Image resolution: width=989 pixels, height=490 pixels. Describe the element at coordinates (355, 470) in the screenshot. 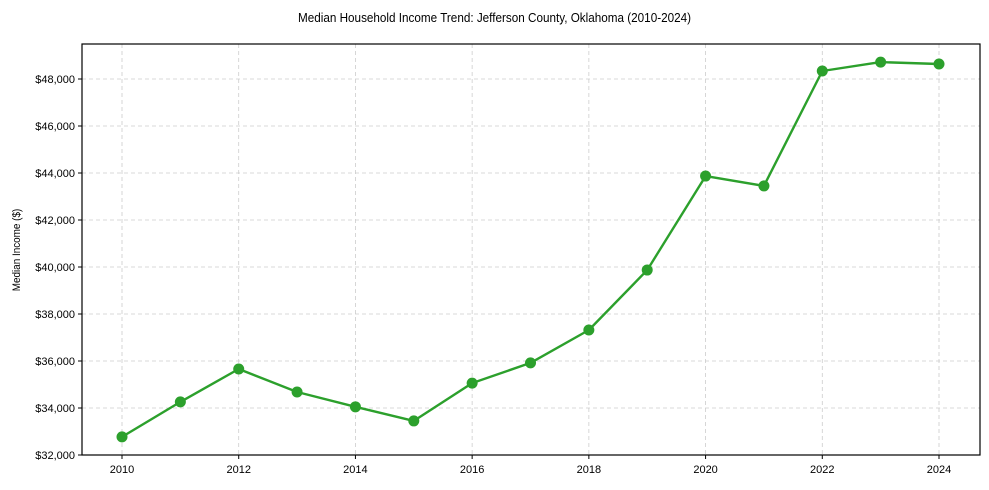

I see `x-tick-label: 2014` at that location.